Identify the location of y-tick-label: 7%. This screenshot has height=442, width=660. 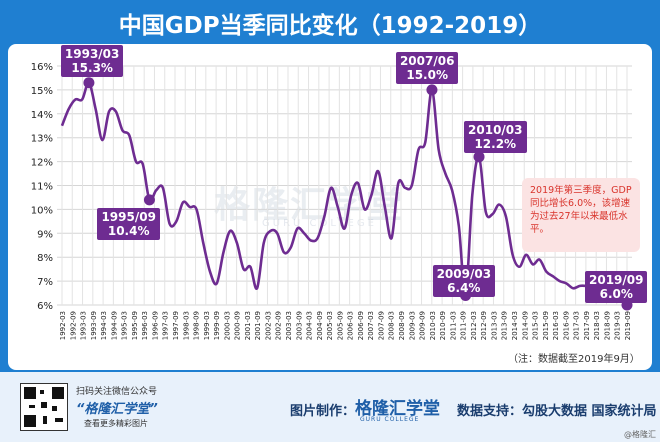
(45, 282).